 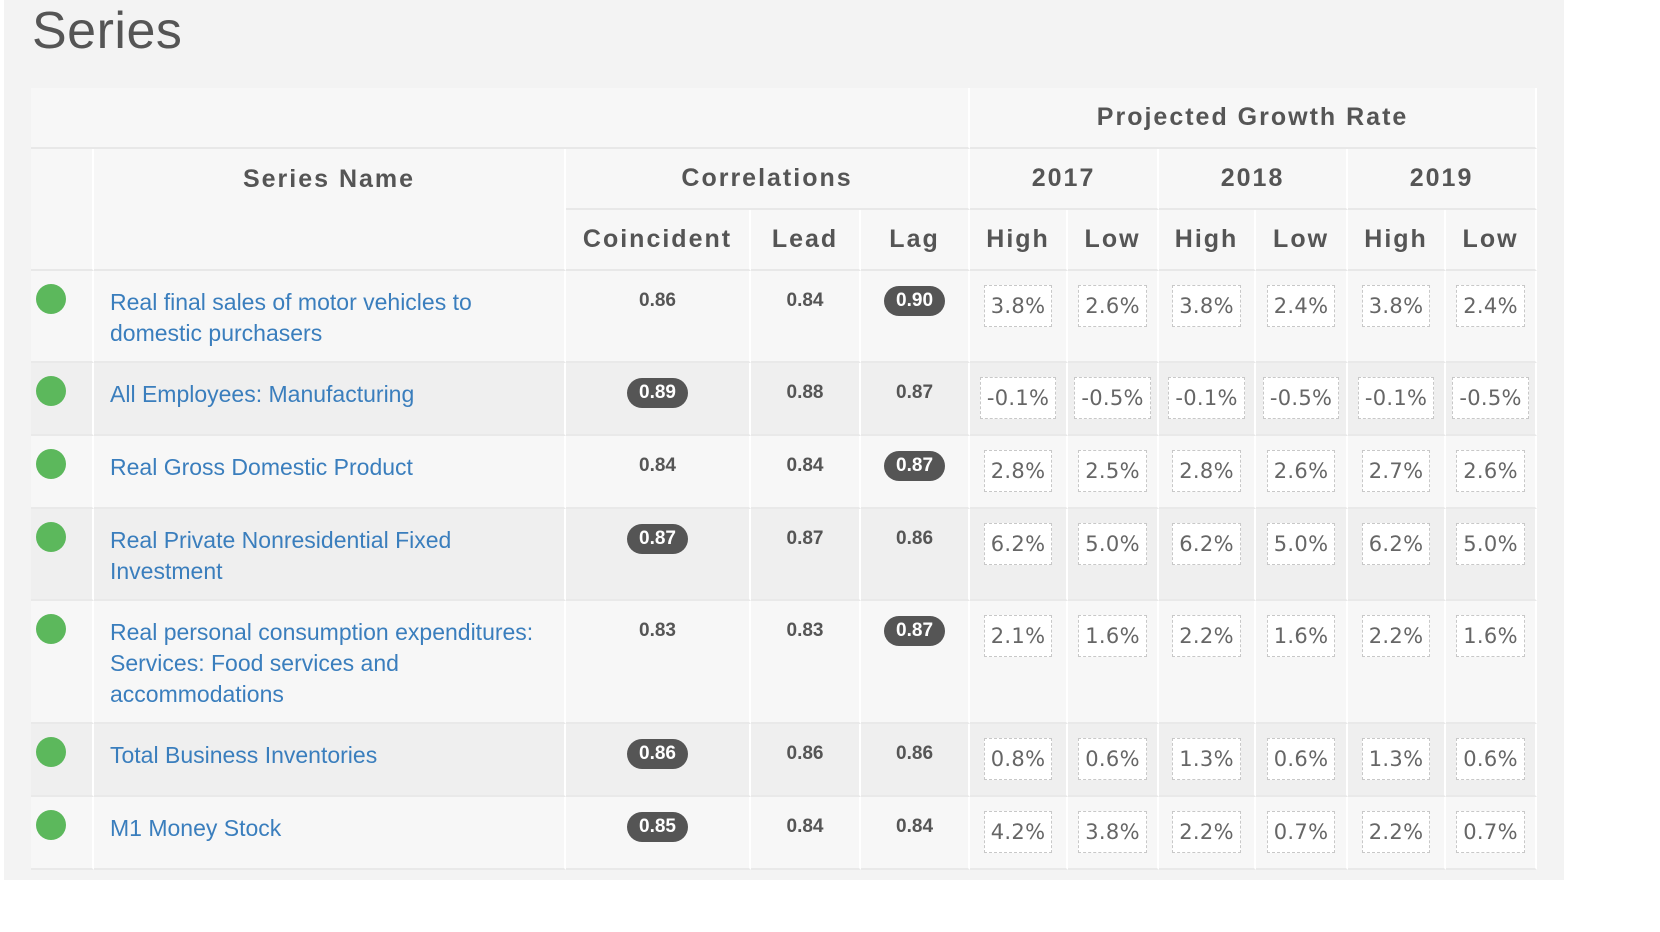 I want to click on high-2019-value: 6.2%, so click(x=1396, y=544).